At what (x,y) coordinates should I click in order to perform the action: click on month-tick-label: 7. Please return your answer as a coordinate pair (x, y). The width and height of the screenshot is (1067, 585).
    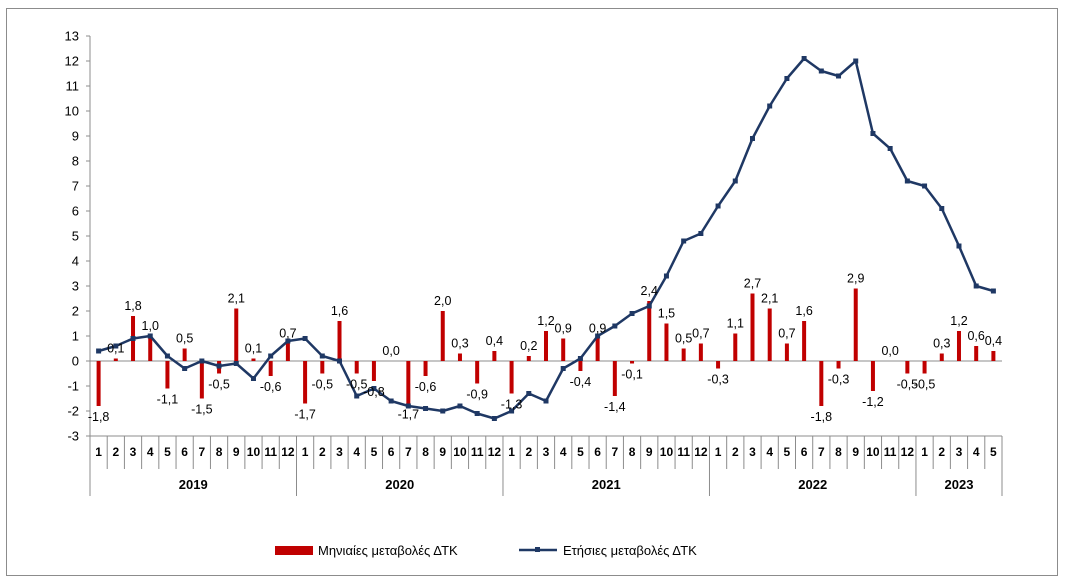
    Looking at the image, I should click on (614, 452).